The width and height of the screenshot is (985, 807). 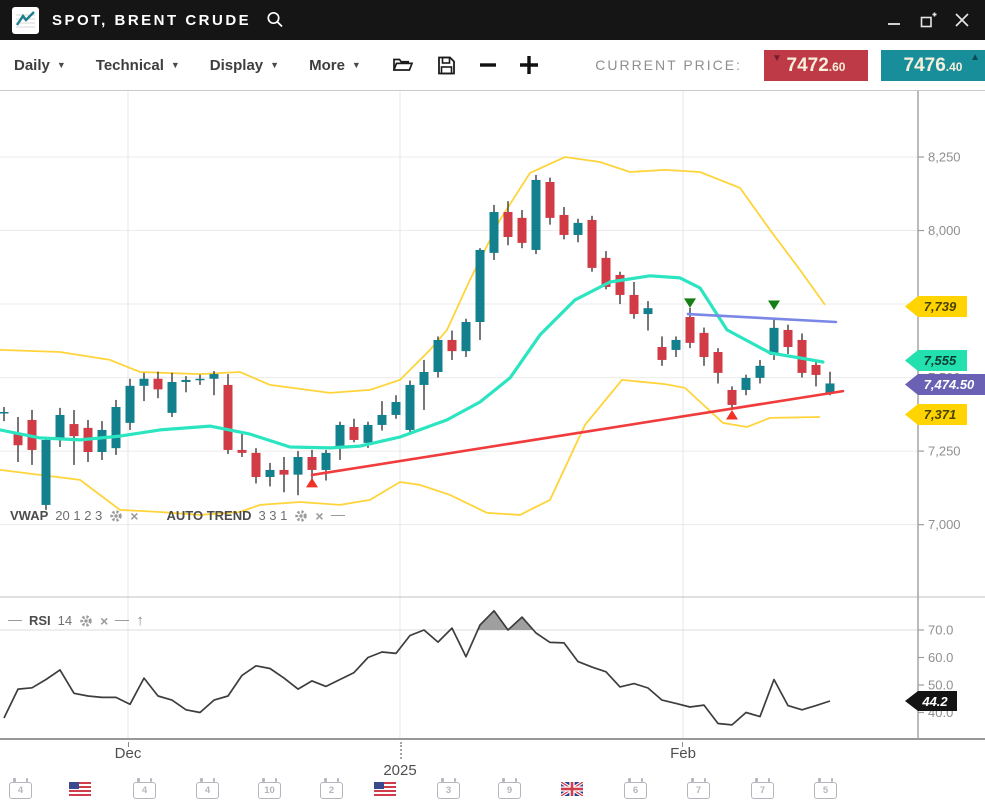 I want to click on minimize-icon, so click(x=894, y=24).